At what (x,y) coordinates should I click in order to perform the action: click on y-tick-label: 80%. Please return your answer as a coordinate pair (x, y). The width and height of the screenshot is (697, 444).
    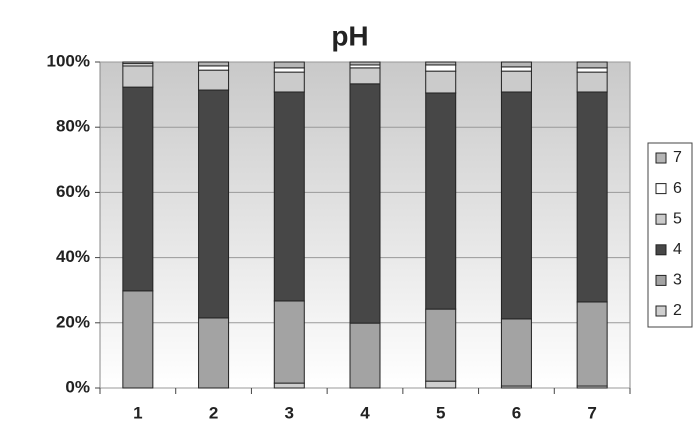
    Looking at the image, I should click on (73, 126).